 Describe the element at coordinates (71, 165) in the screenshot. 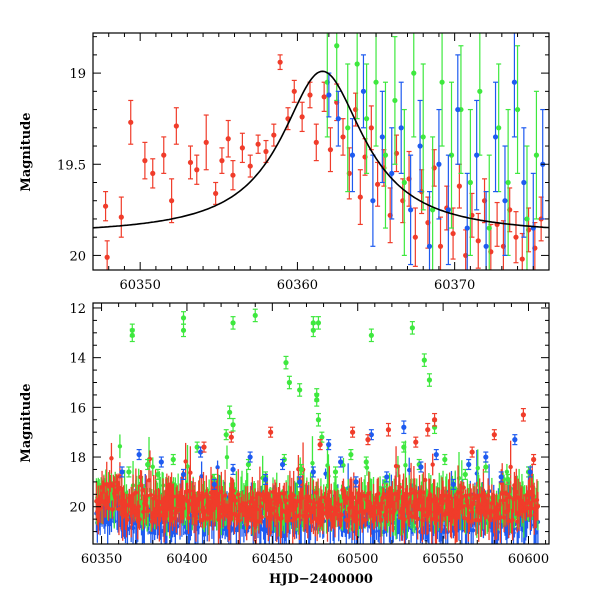

I see `top-y-tick-label: 19.5` at that location.